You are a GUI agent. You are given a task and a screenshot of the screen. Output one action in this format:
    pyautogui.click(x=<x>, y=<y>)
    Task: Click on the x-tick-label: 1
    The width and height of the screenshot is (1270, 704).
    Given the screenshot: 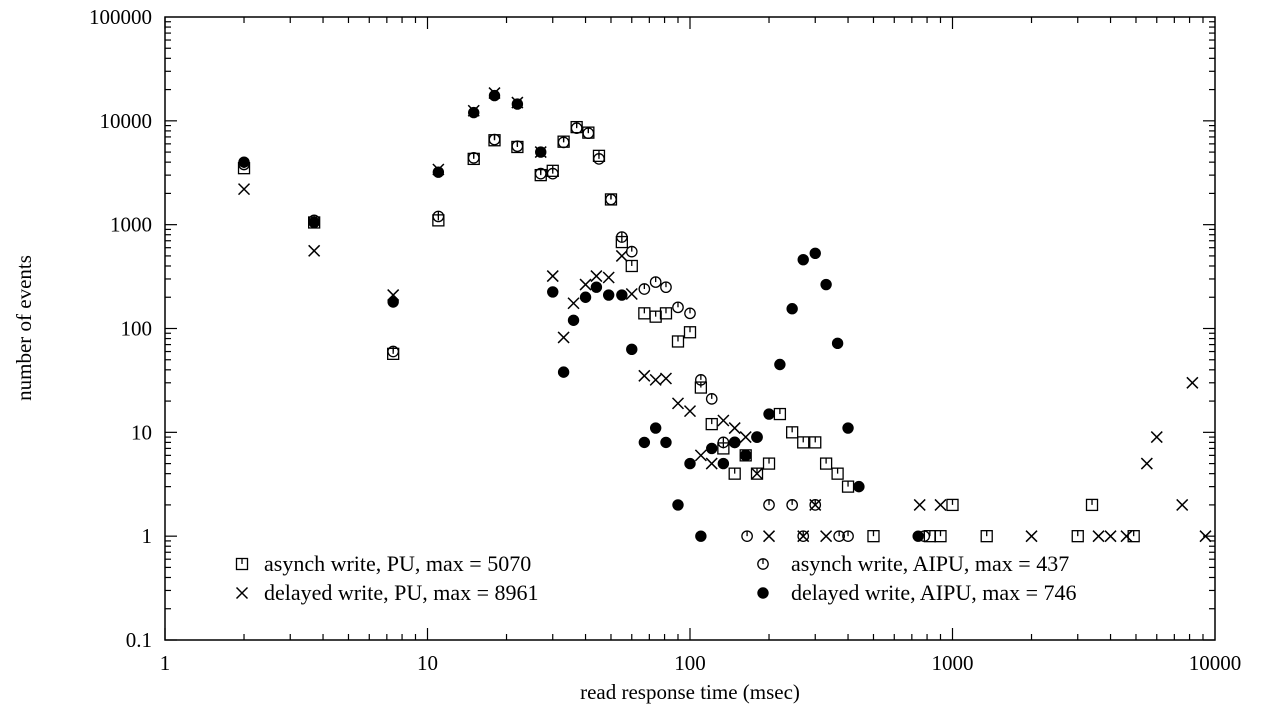 What is the action you would take?
    pyautogui.click(x=165, y=663)
    